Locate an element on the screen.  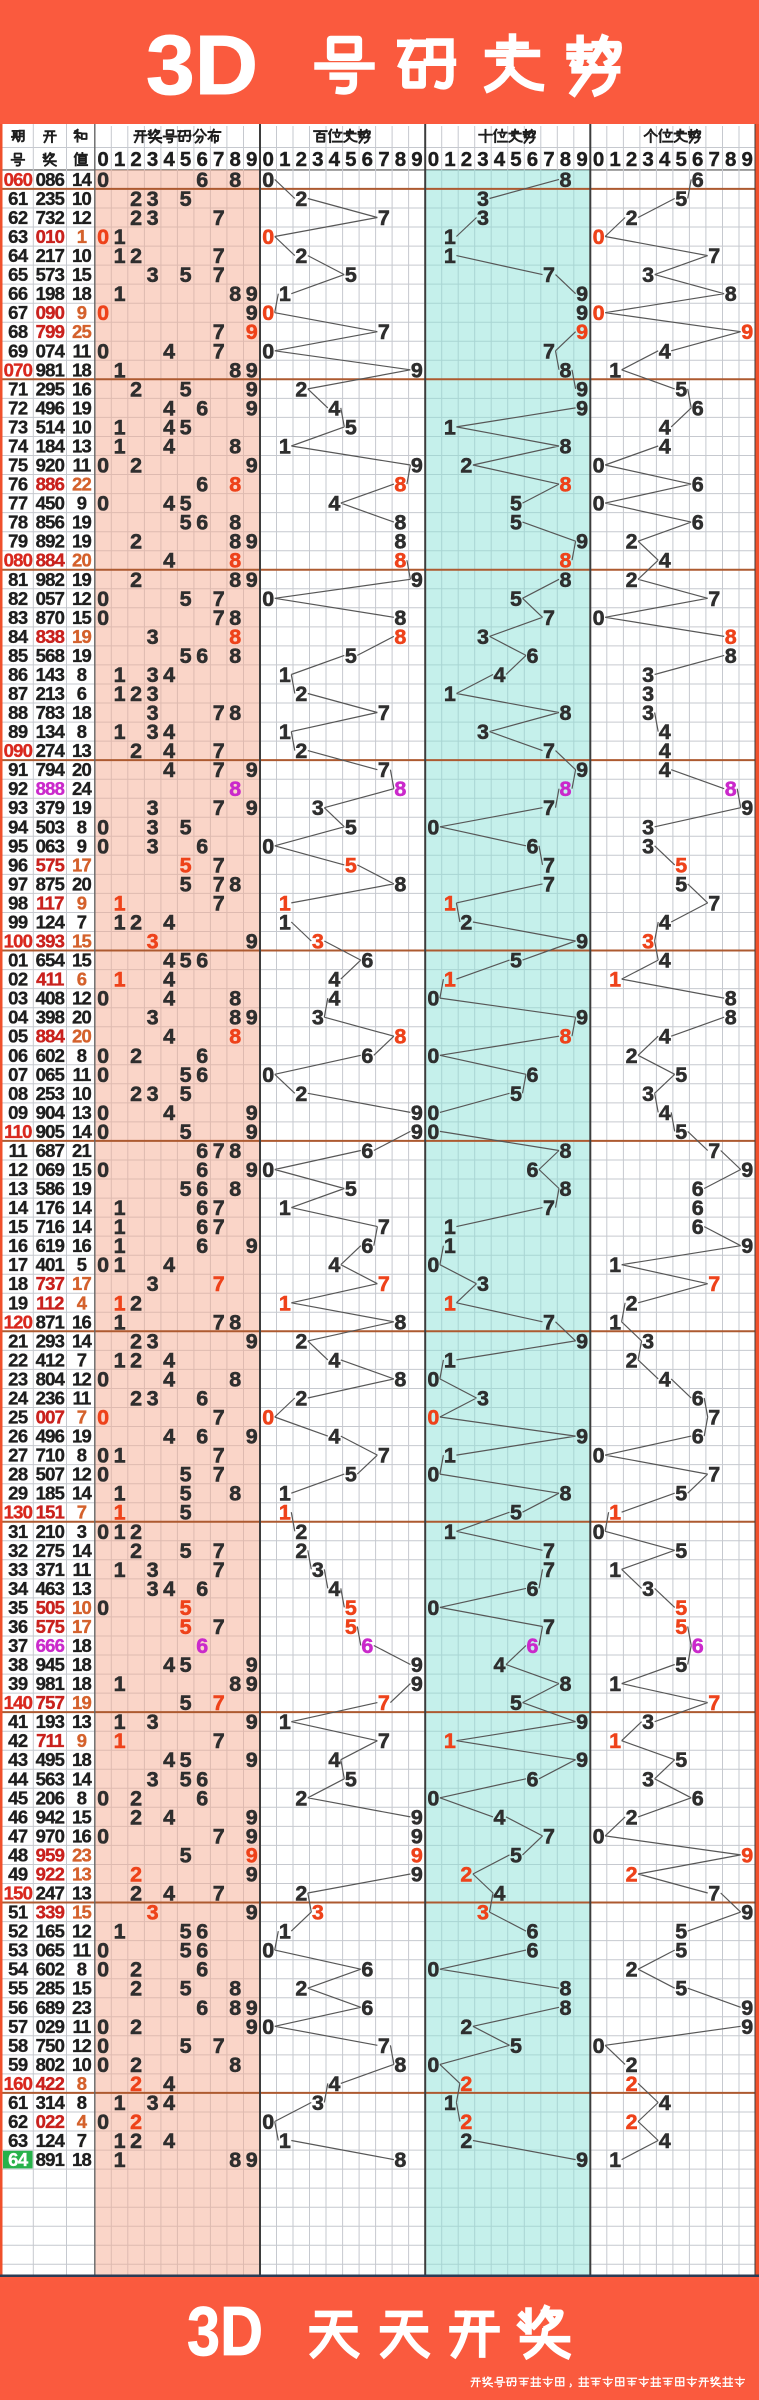
svg-text: 76 is located at coordinates (18, 484).